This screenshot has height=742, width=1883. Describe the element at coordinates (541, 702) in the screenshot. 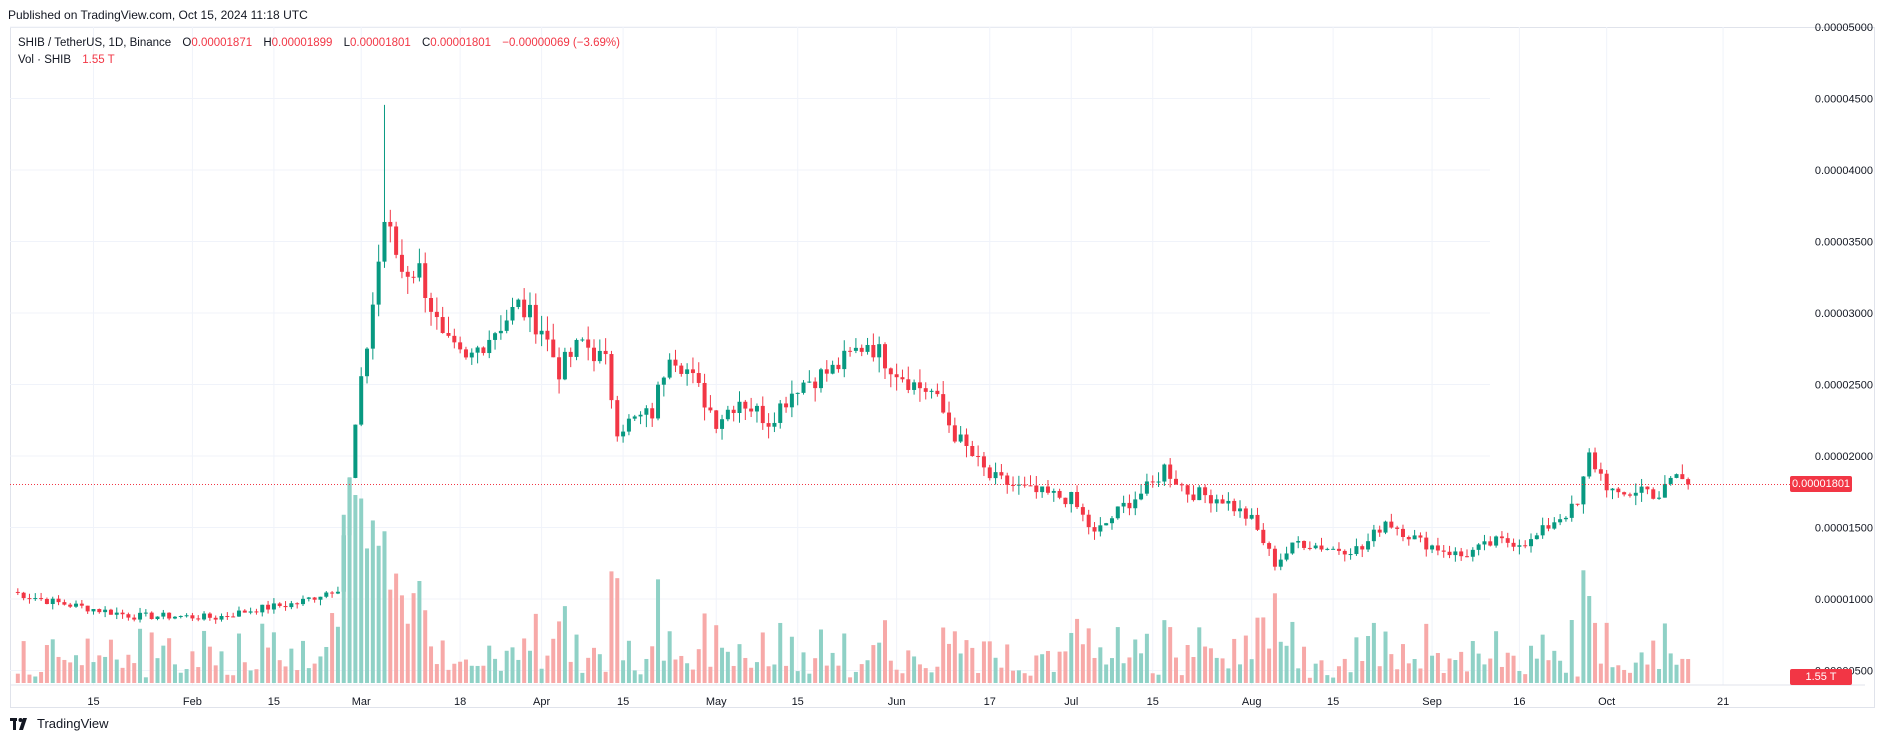

I see `x-tick-label: Apr` at that location.